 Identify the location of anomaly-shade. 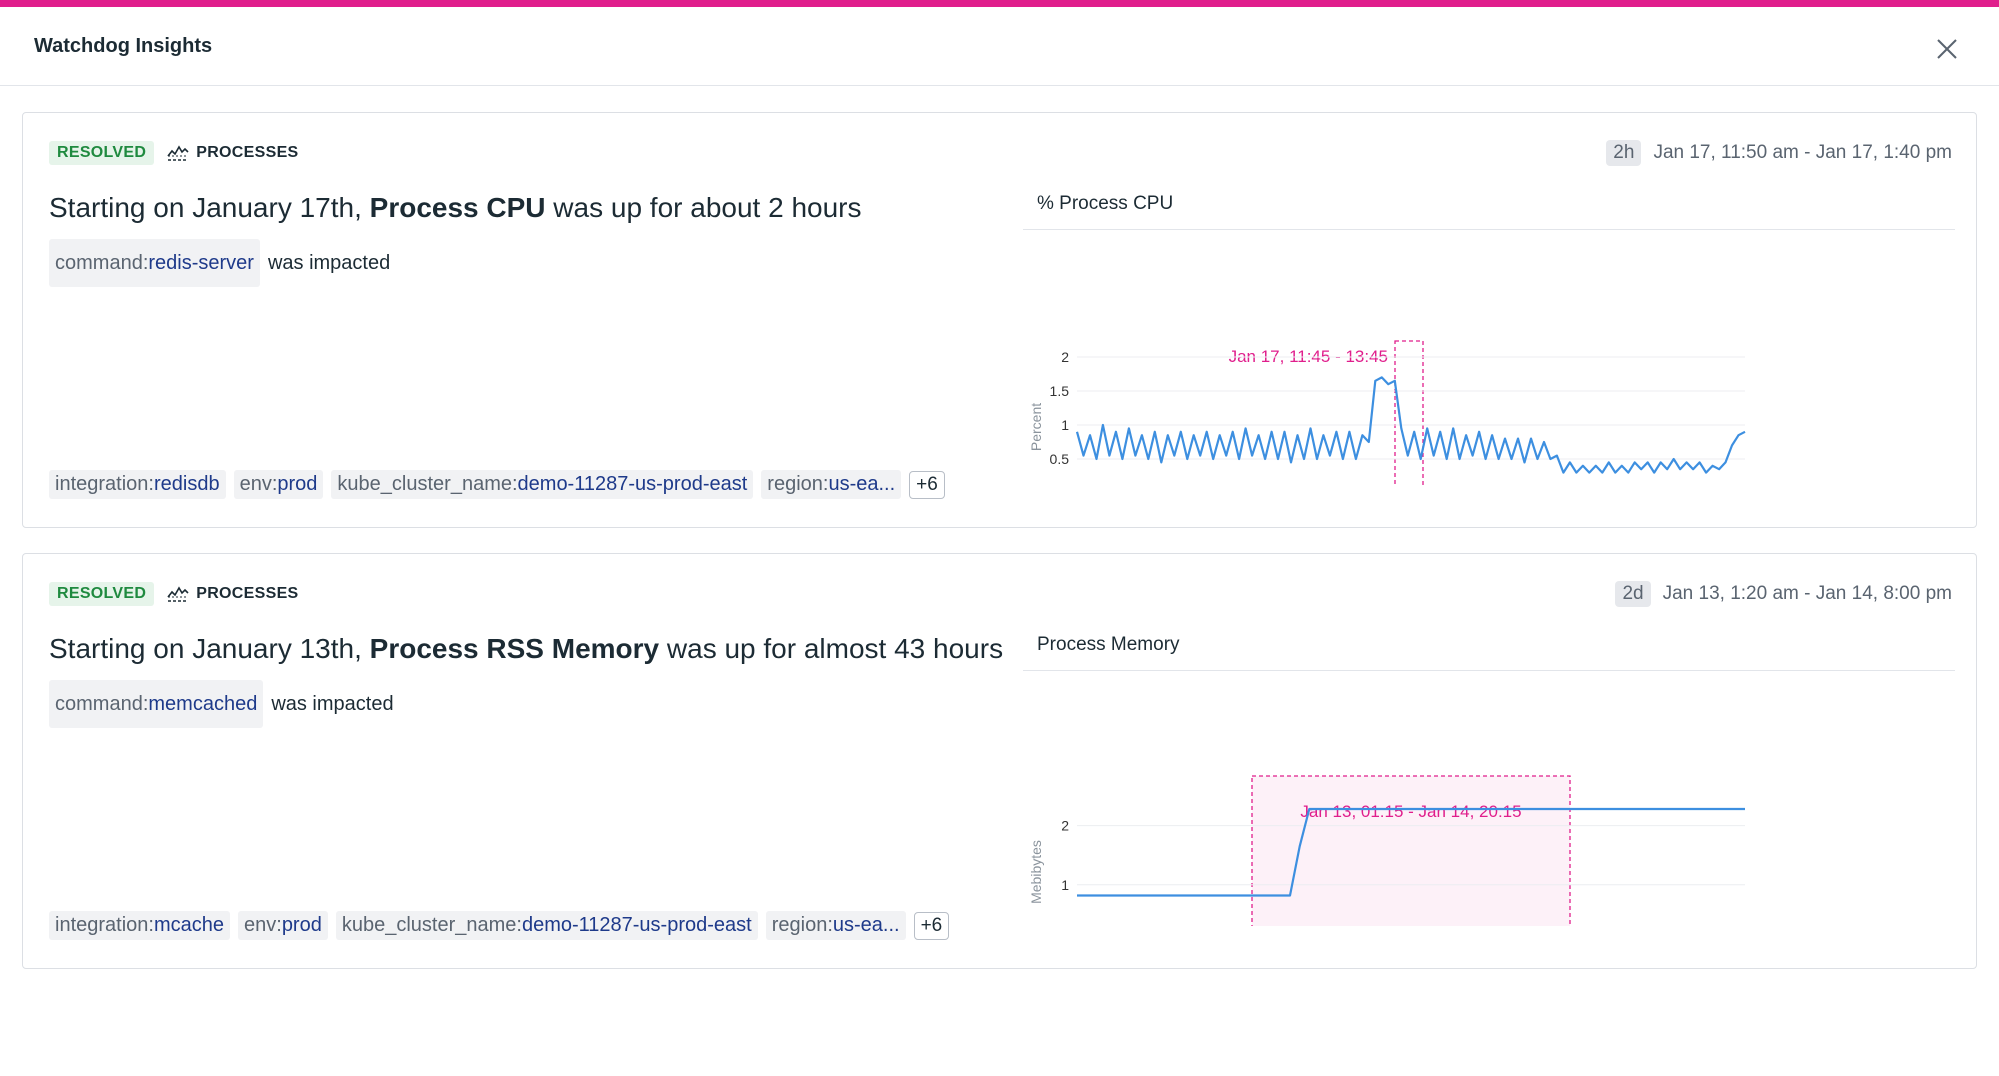
(1411, 851).